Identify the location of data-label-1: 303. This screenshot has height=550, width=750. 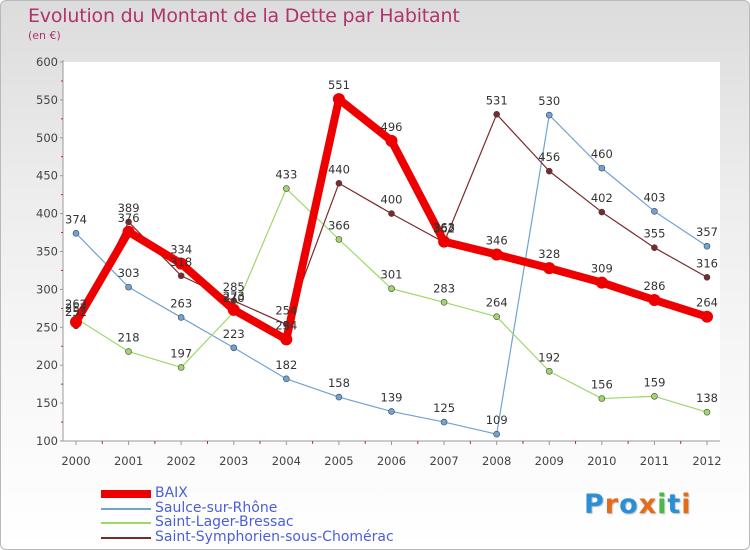
(129, 273).